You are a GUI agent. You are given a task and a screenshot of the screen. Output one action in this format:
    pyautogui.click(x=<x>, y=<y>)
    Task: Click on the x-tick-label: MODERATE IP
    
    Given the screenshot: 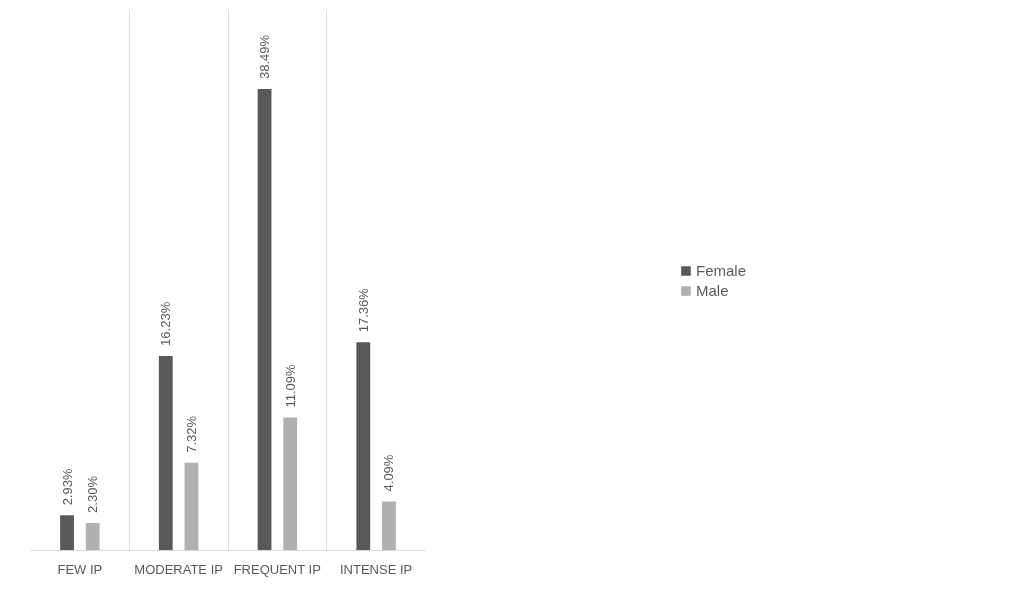 What is the action you would take?
    pyautogui.click(x=178, y=569)
    